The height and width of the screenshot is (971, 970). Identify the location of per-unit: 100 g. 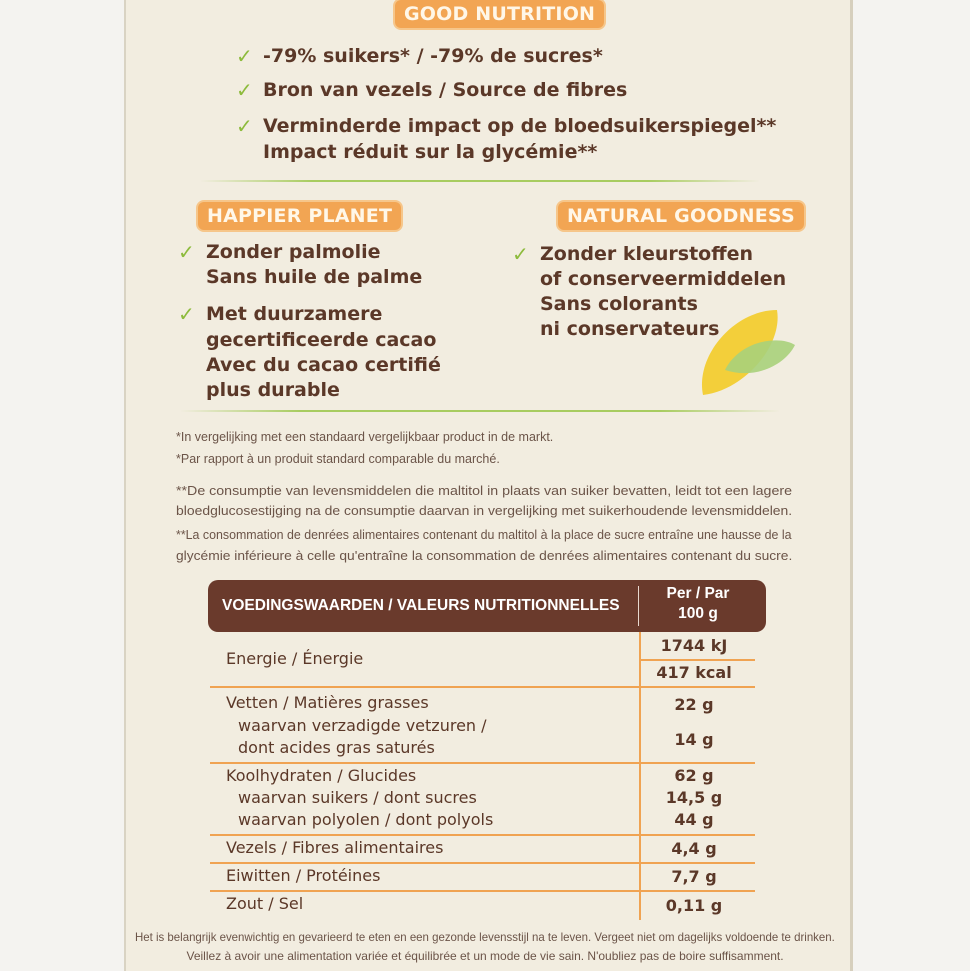
(698, 613).